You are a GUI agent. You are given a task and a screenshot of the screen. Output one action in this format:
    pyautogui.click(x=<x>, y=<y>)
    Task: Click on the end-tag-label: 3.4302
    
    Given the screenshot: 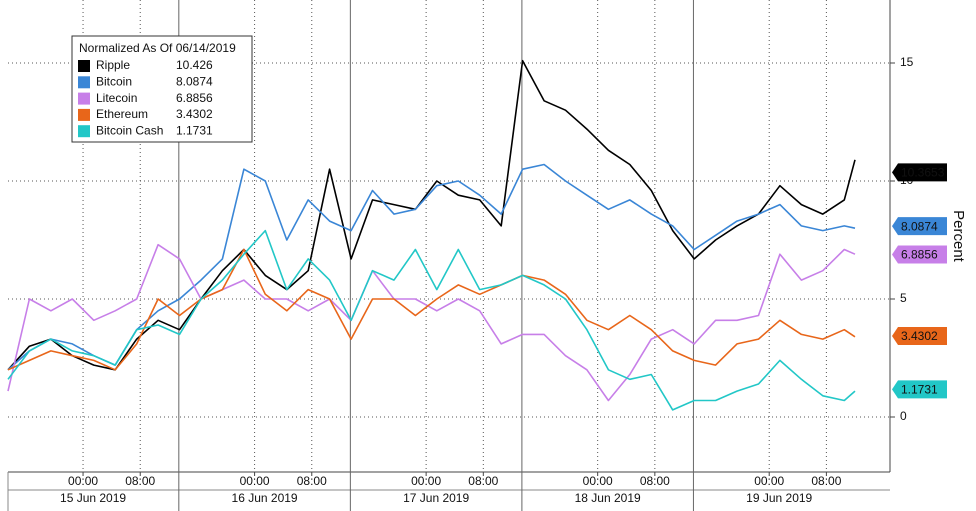 What is the action you would take?
    pyautogui.click(x=919, y=336)
    